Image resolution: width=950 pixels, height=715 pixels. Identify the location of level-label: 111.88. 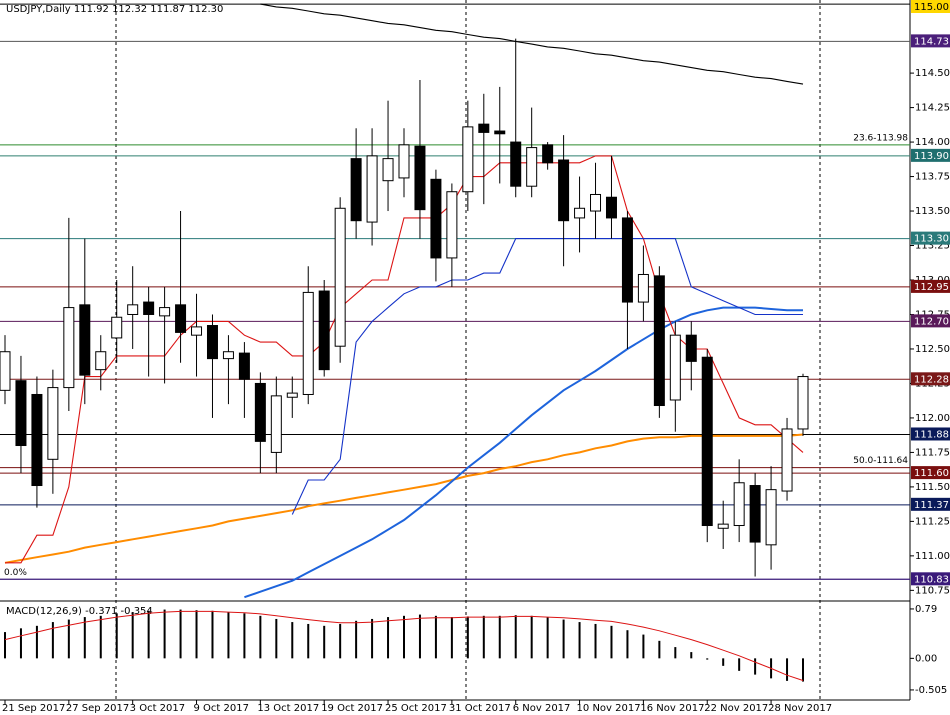
(931, 434).